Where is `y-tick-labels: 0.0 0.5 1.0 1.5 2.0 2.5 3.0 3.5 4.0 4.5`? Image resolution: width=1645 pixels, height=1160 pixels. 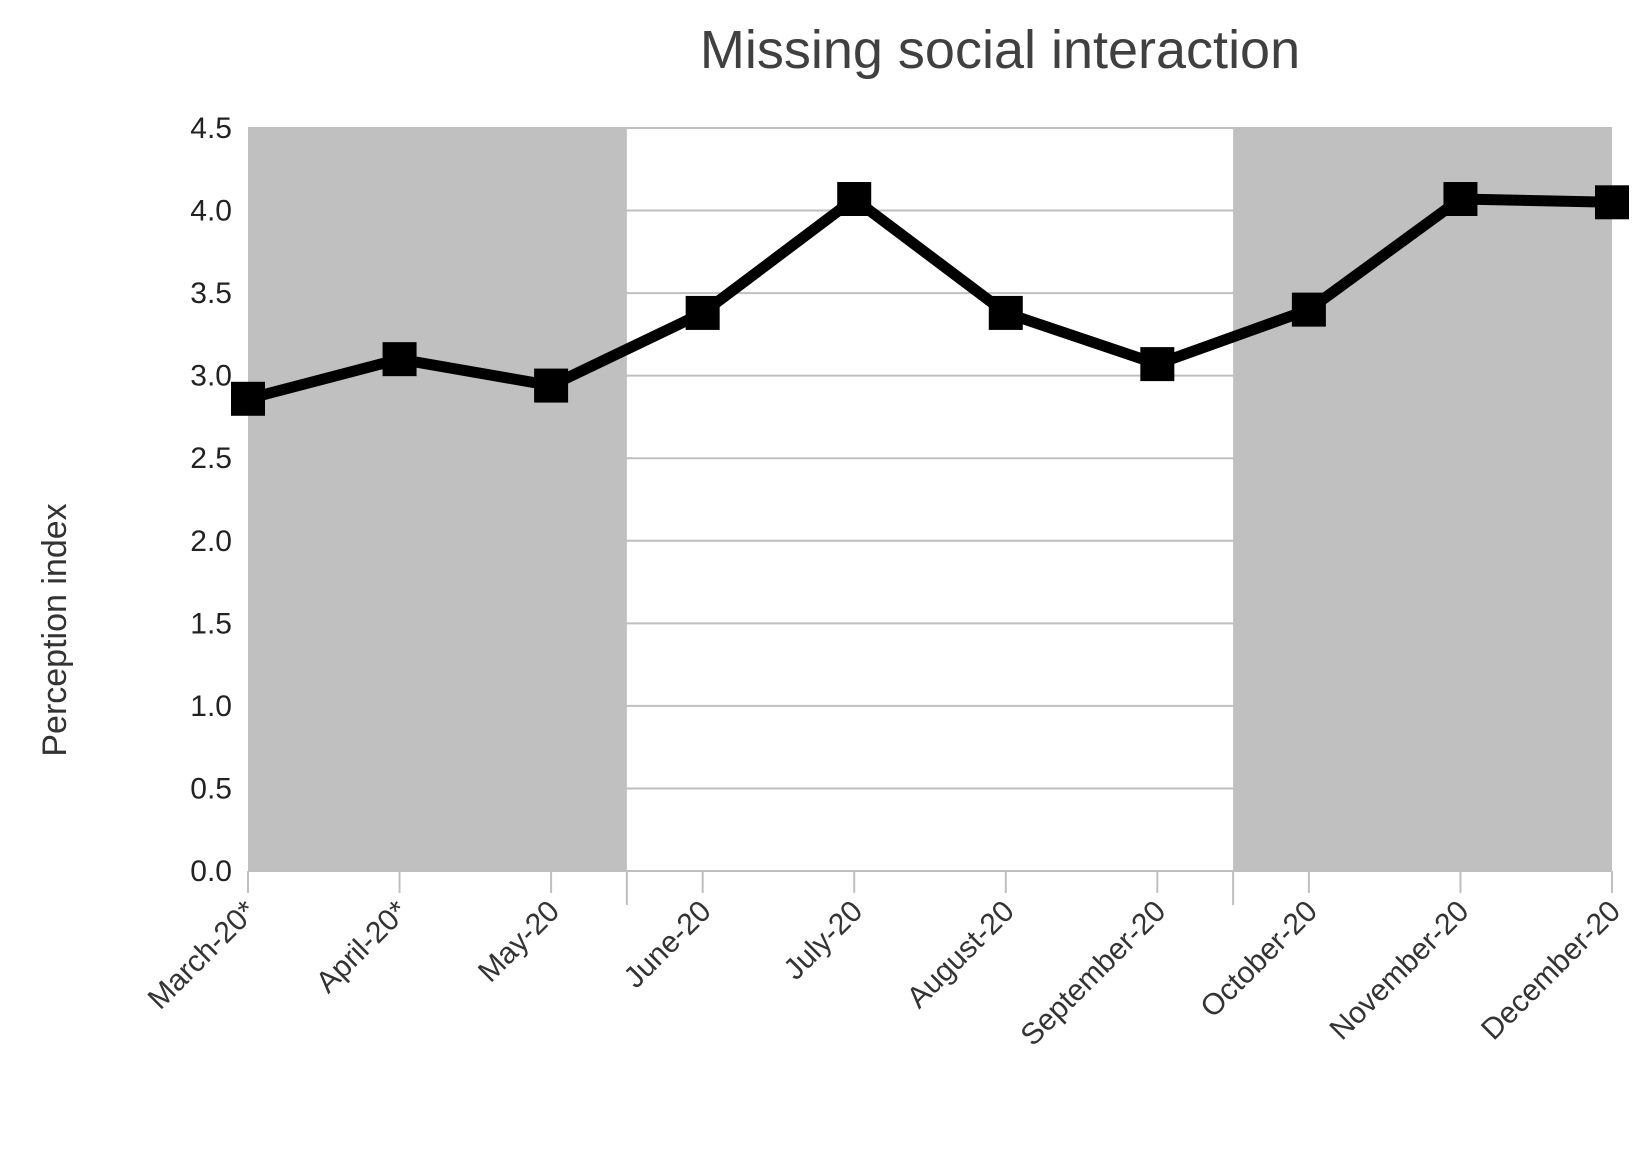
y-tick-labels: 0.0 0.5 1.0 1.5 2.0 2.5 3.0 3.5 4.0 4.5 is located at coordinates (211, 500).